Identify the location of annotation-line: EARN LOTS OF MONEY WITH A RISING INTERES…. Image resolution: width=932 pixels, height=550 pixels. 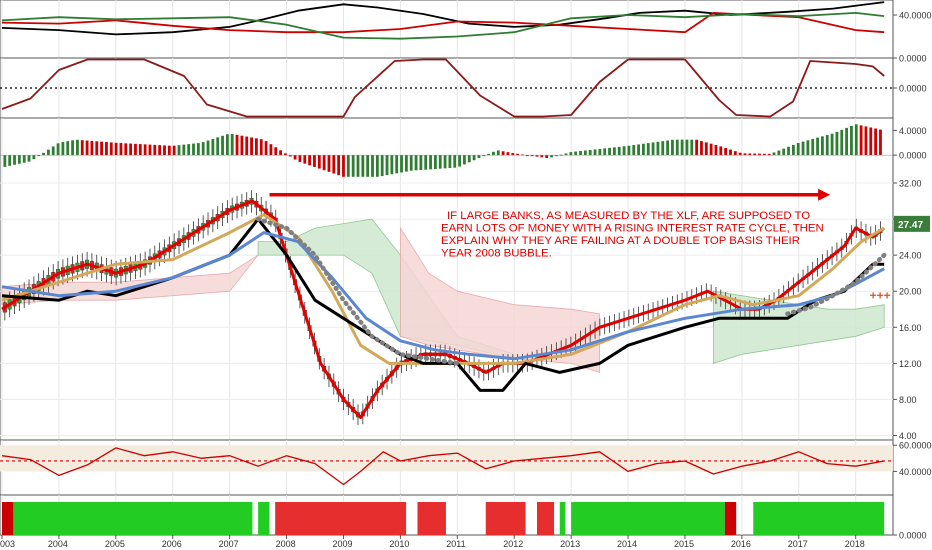
(632, 229).